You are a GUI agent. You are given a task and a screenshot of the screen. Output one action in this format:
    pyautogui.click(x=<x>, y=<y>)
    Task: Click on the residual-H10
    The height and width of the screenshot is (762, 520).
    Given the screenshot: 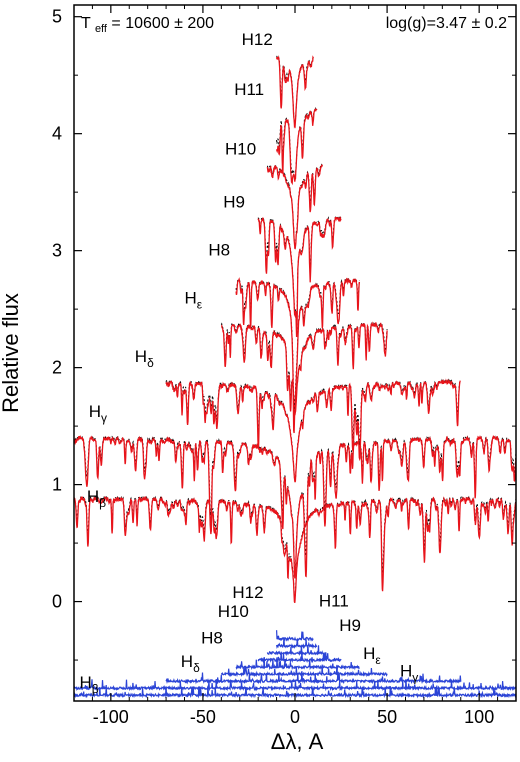 What is the action you would take?
    pyautogui.click(x=295, y=650)
    